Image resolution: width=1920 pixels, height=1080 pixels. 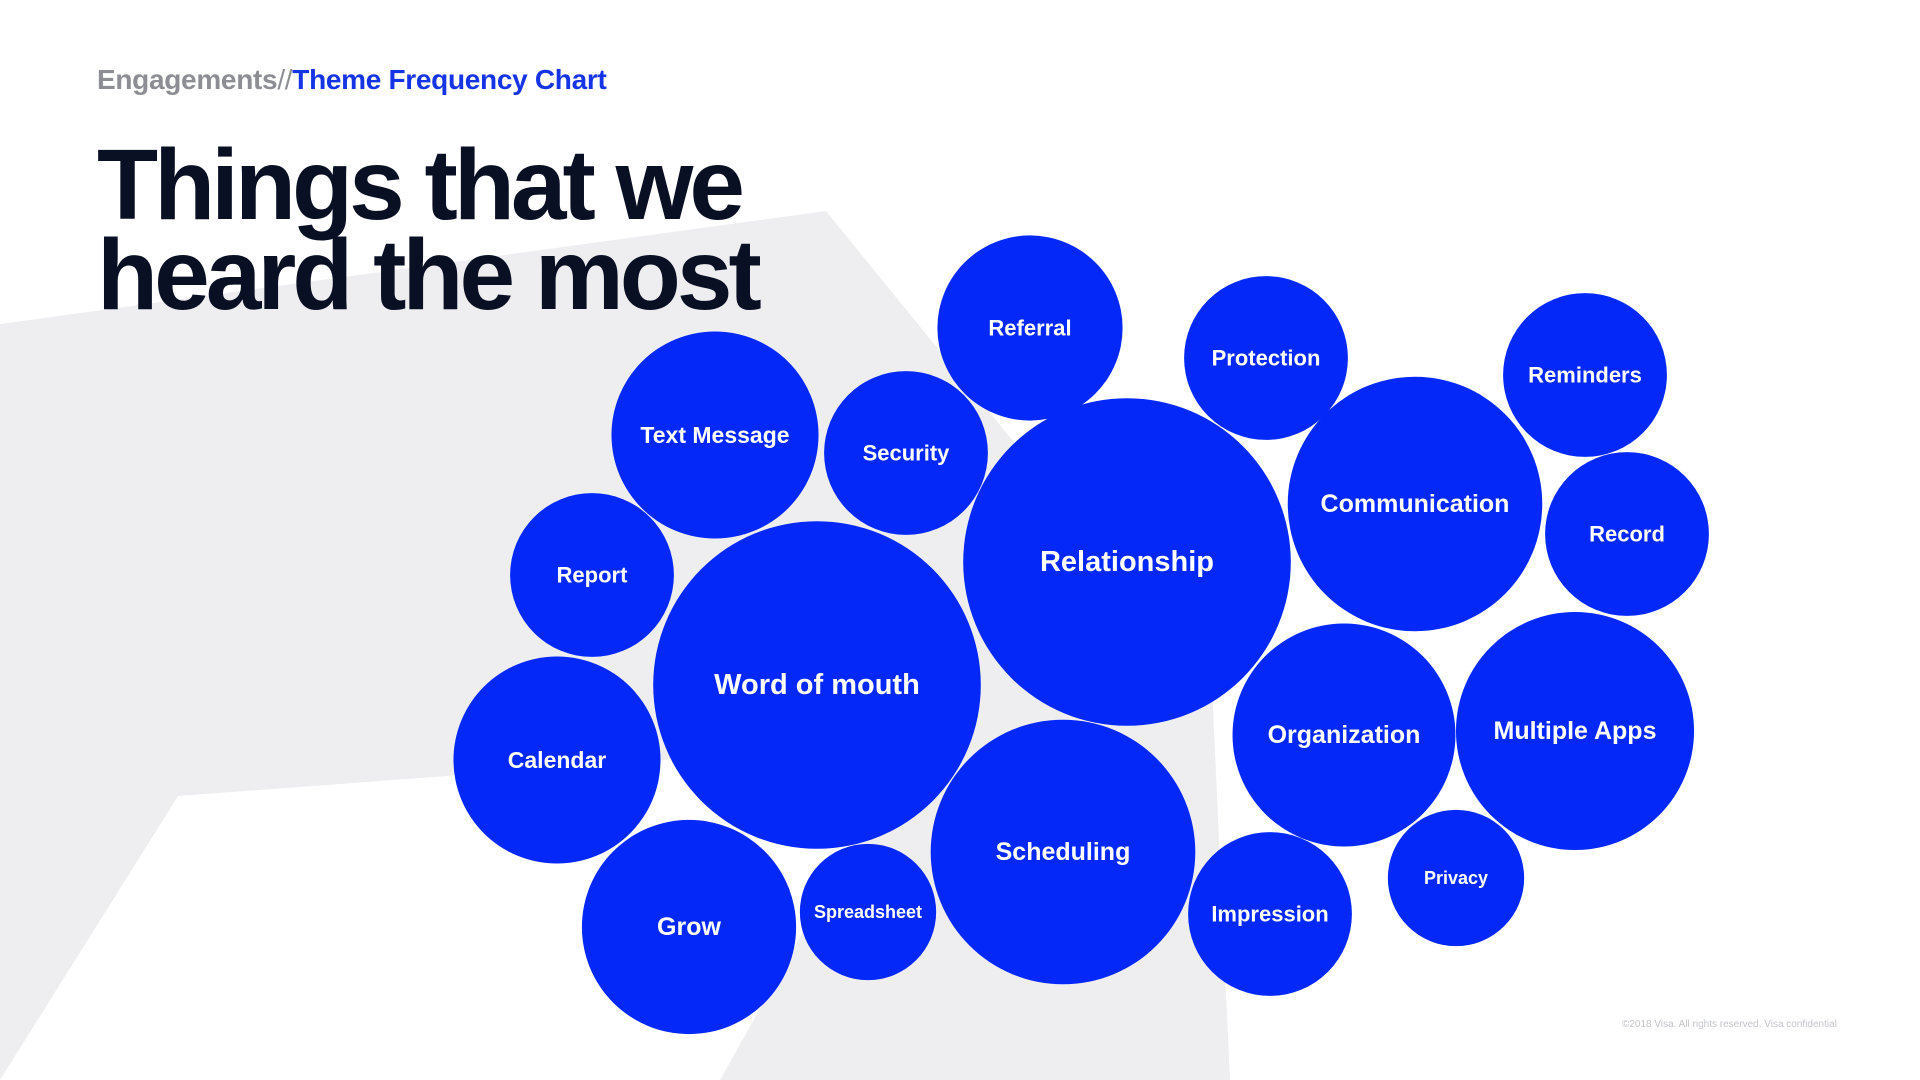 I want to click on bubble-label-word-of-mouth: Word of mouth, so click(x=817, y=685).